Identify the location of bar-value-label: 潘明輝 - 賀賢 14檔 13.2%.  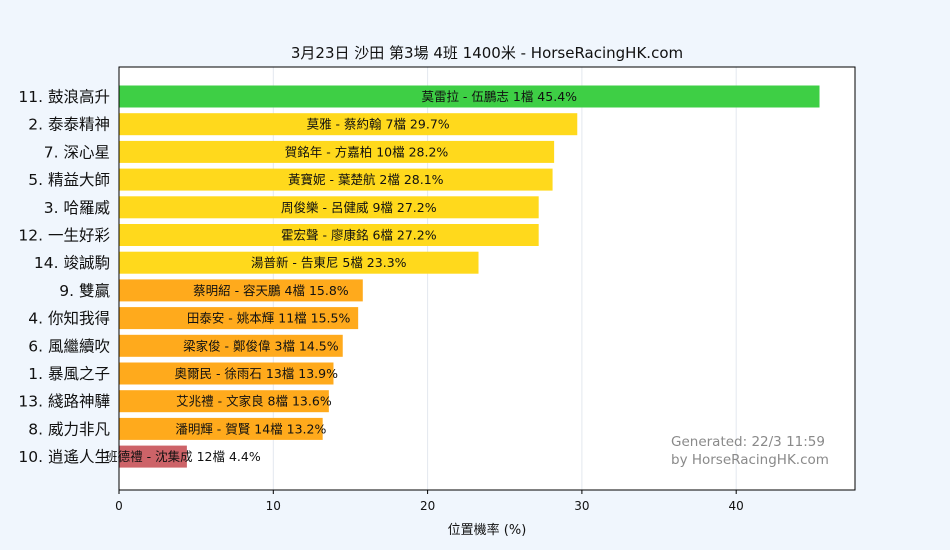
(250, 428).